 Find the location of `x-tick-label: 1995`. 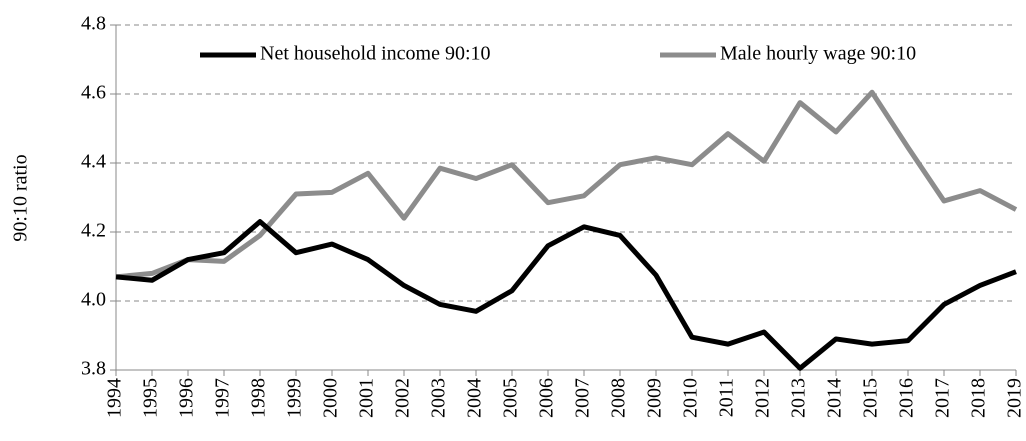

x-tick-label: 1995 is located at coordinates (151, 398).